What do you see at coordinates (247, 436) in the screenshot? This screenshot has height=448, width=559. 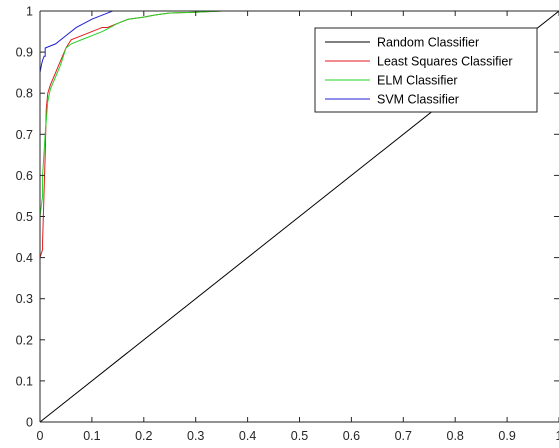 I see `x-tick-label: 0.4` at bounding box center [247, 436].